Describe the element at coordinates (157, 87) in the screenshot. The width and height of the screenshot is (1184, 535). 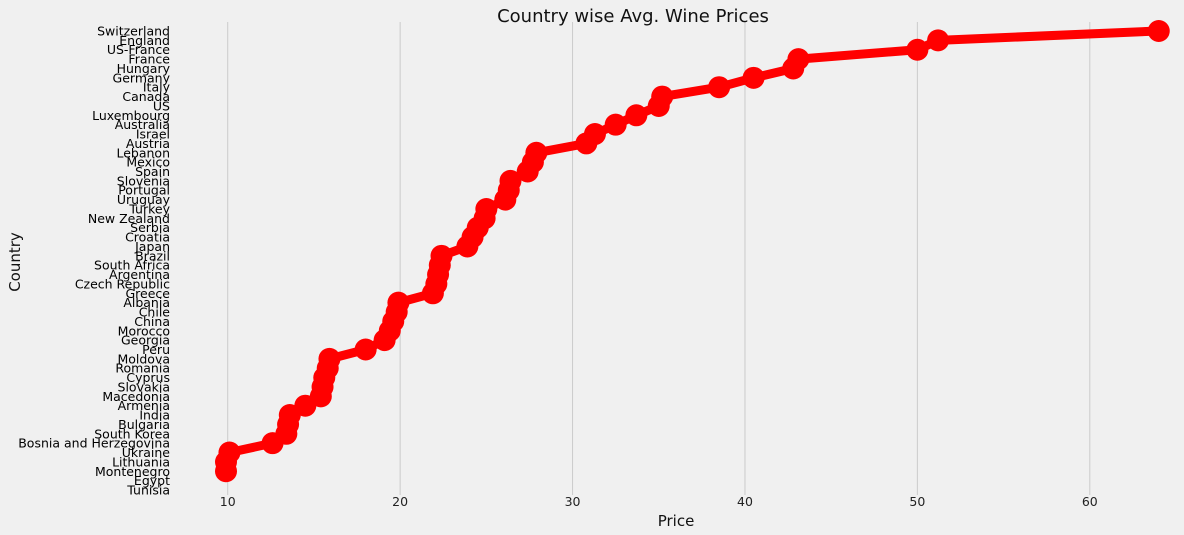
I see `y-tick-label: Italy` at that location.